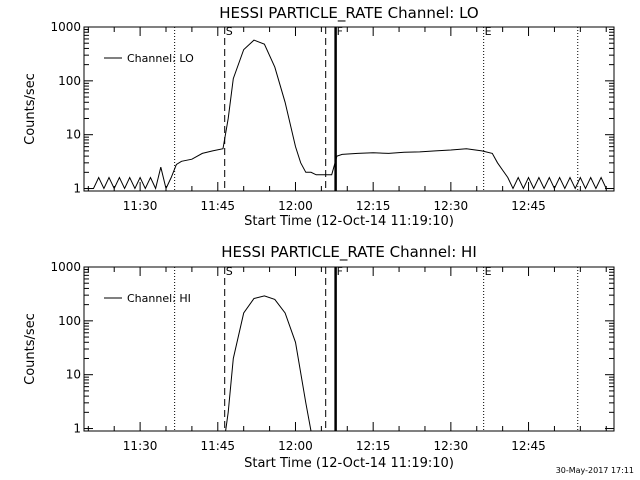  What do you see at coordinates (348, 13) in the screenshot?
I see `chart-title: HESSI PARTICLE_RATE Channel: LO` at bounding box center [348, 13].